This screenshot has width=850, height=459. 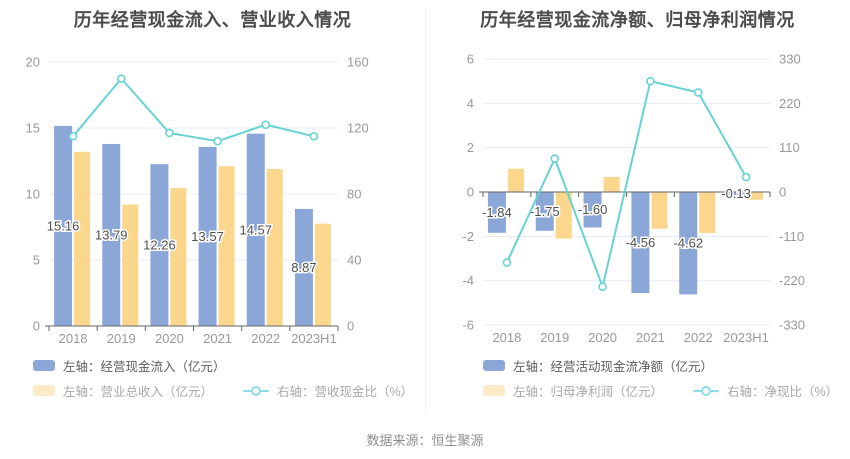 I want to click on legend-row: 左轴：经营活动现金流净额（亿元）, so click(x=660, y=365).